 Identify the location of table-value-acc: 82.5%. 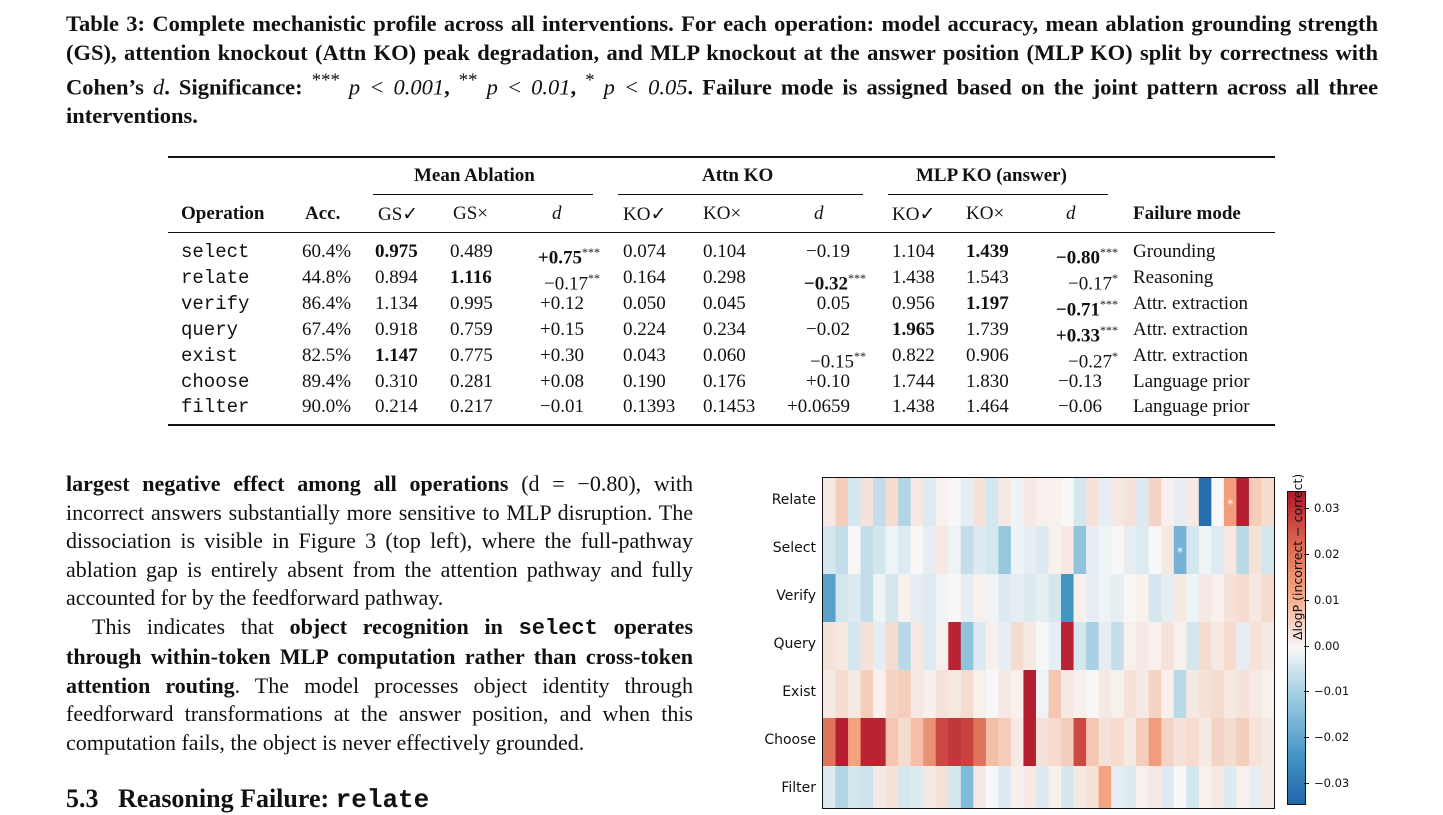
(327, 355).